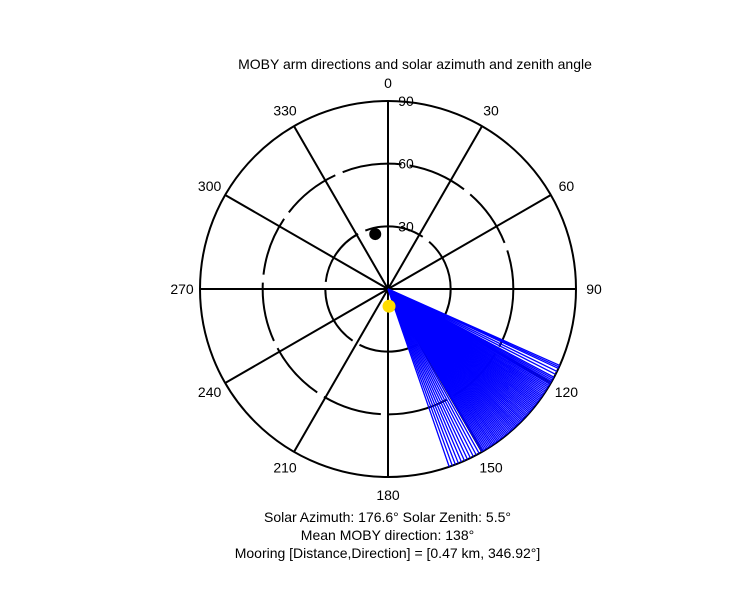 This screenshot has width=750, height=600. Describe the element at coordinates (210, 186) in the screenshot. I see `angle-tick-label: 300` at that location.